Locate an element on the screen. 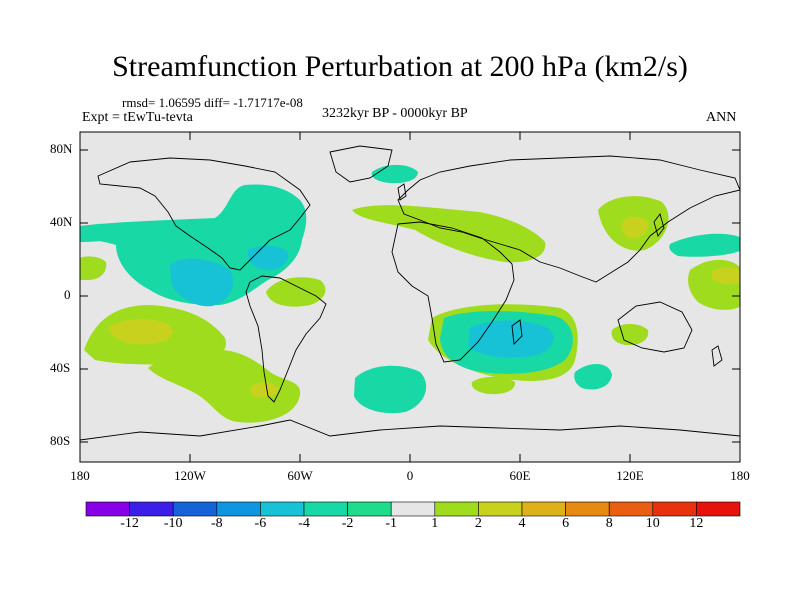 The height and width of the screenshot is (600, 800). colorbar-label: -2 is located at coordinates (347, 523).